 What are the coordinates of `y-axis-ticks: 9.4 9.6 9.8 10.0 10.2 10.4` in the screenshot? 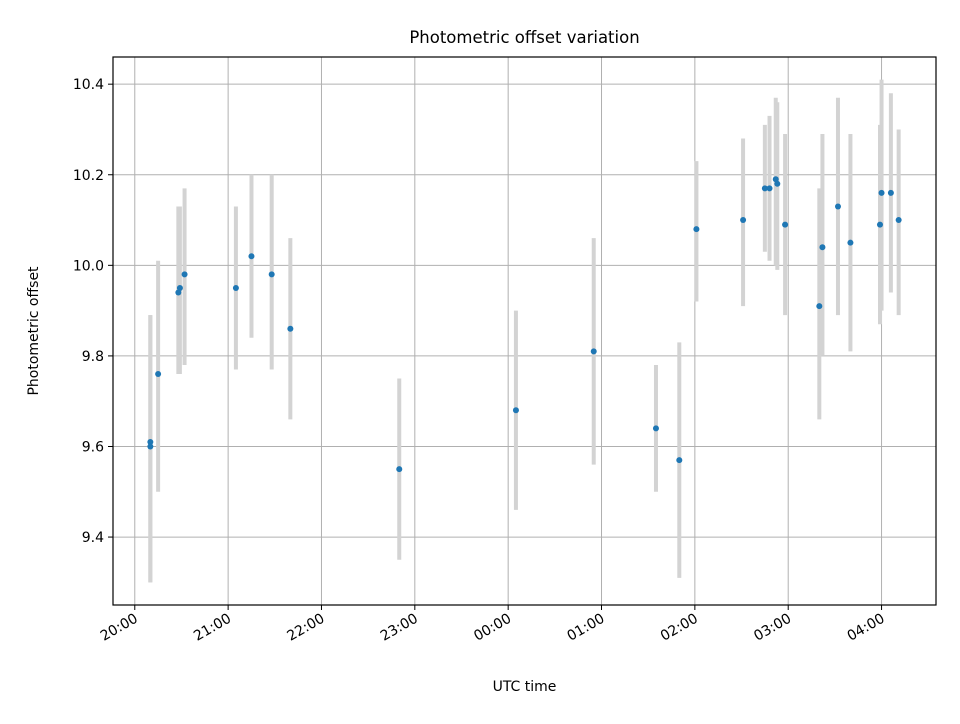 It's located at (93, 311).